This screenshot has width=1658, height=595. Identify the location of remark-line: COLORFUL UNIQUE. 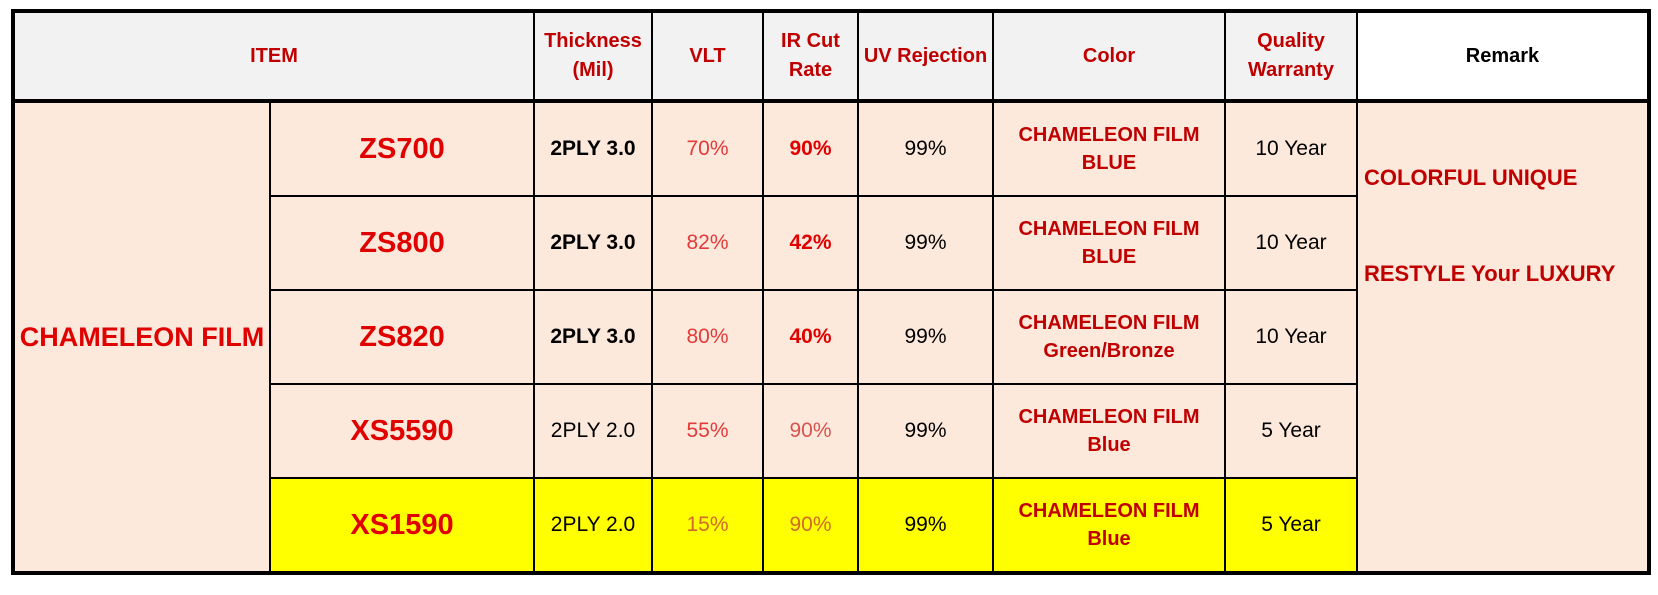
(1471, 177).